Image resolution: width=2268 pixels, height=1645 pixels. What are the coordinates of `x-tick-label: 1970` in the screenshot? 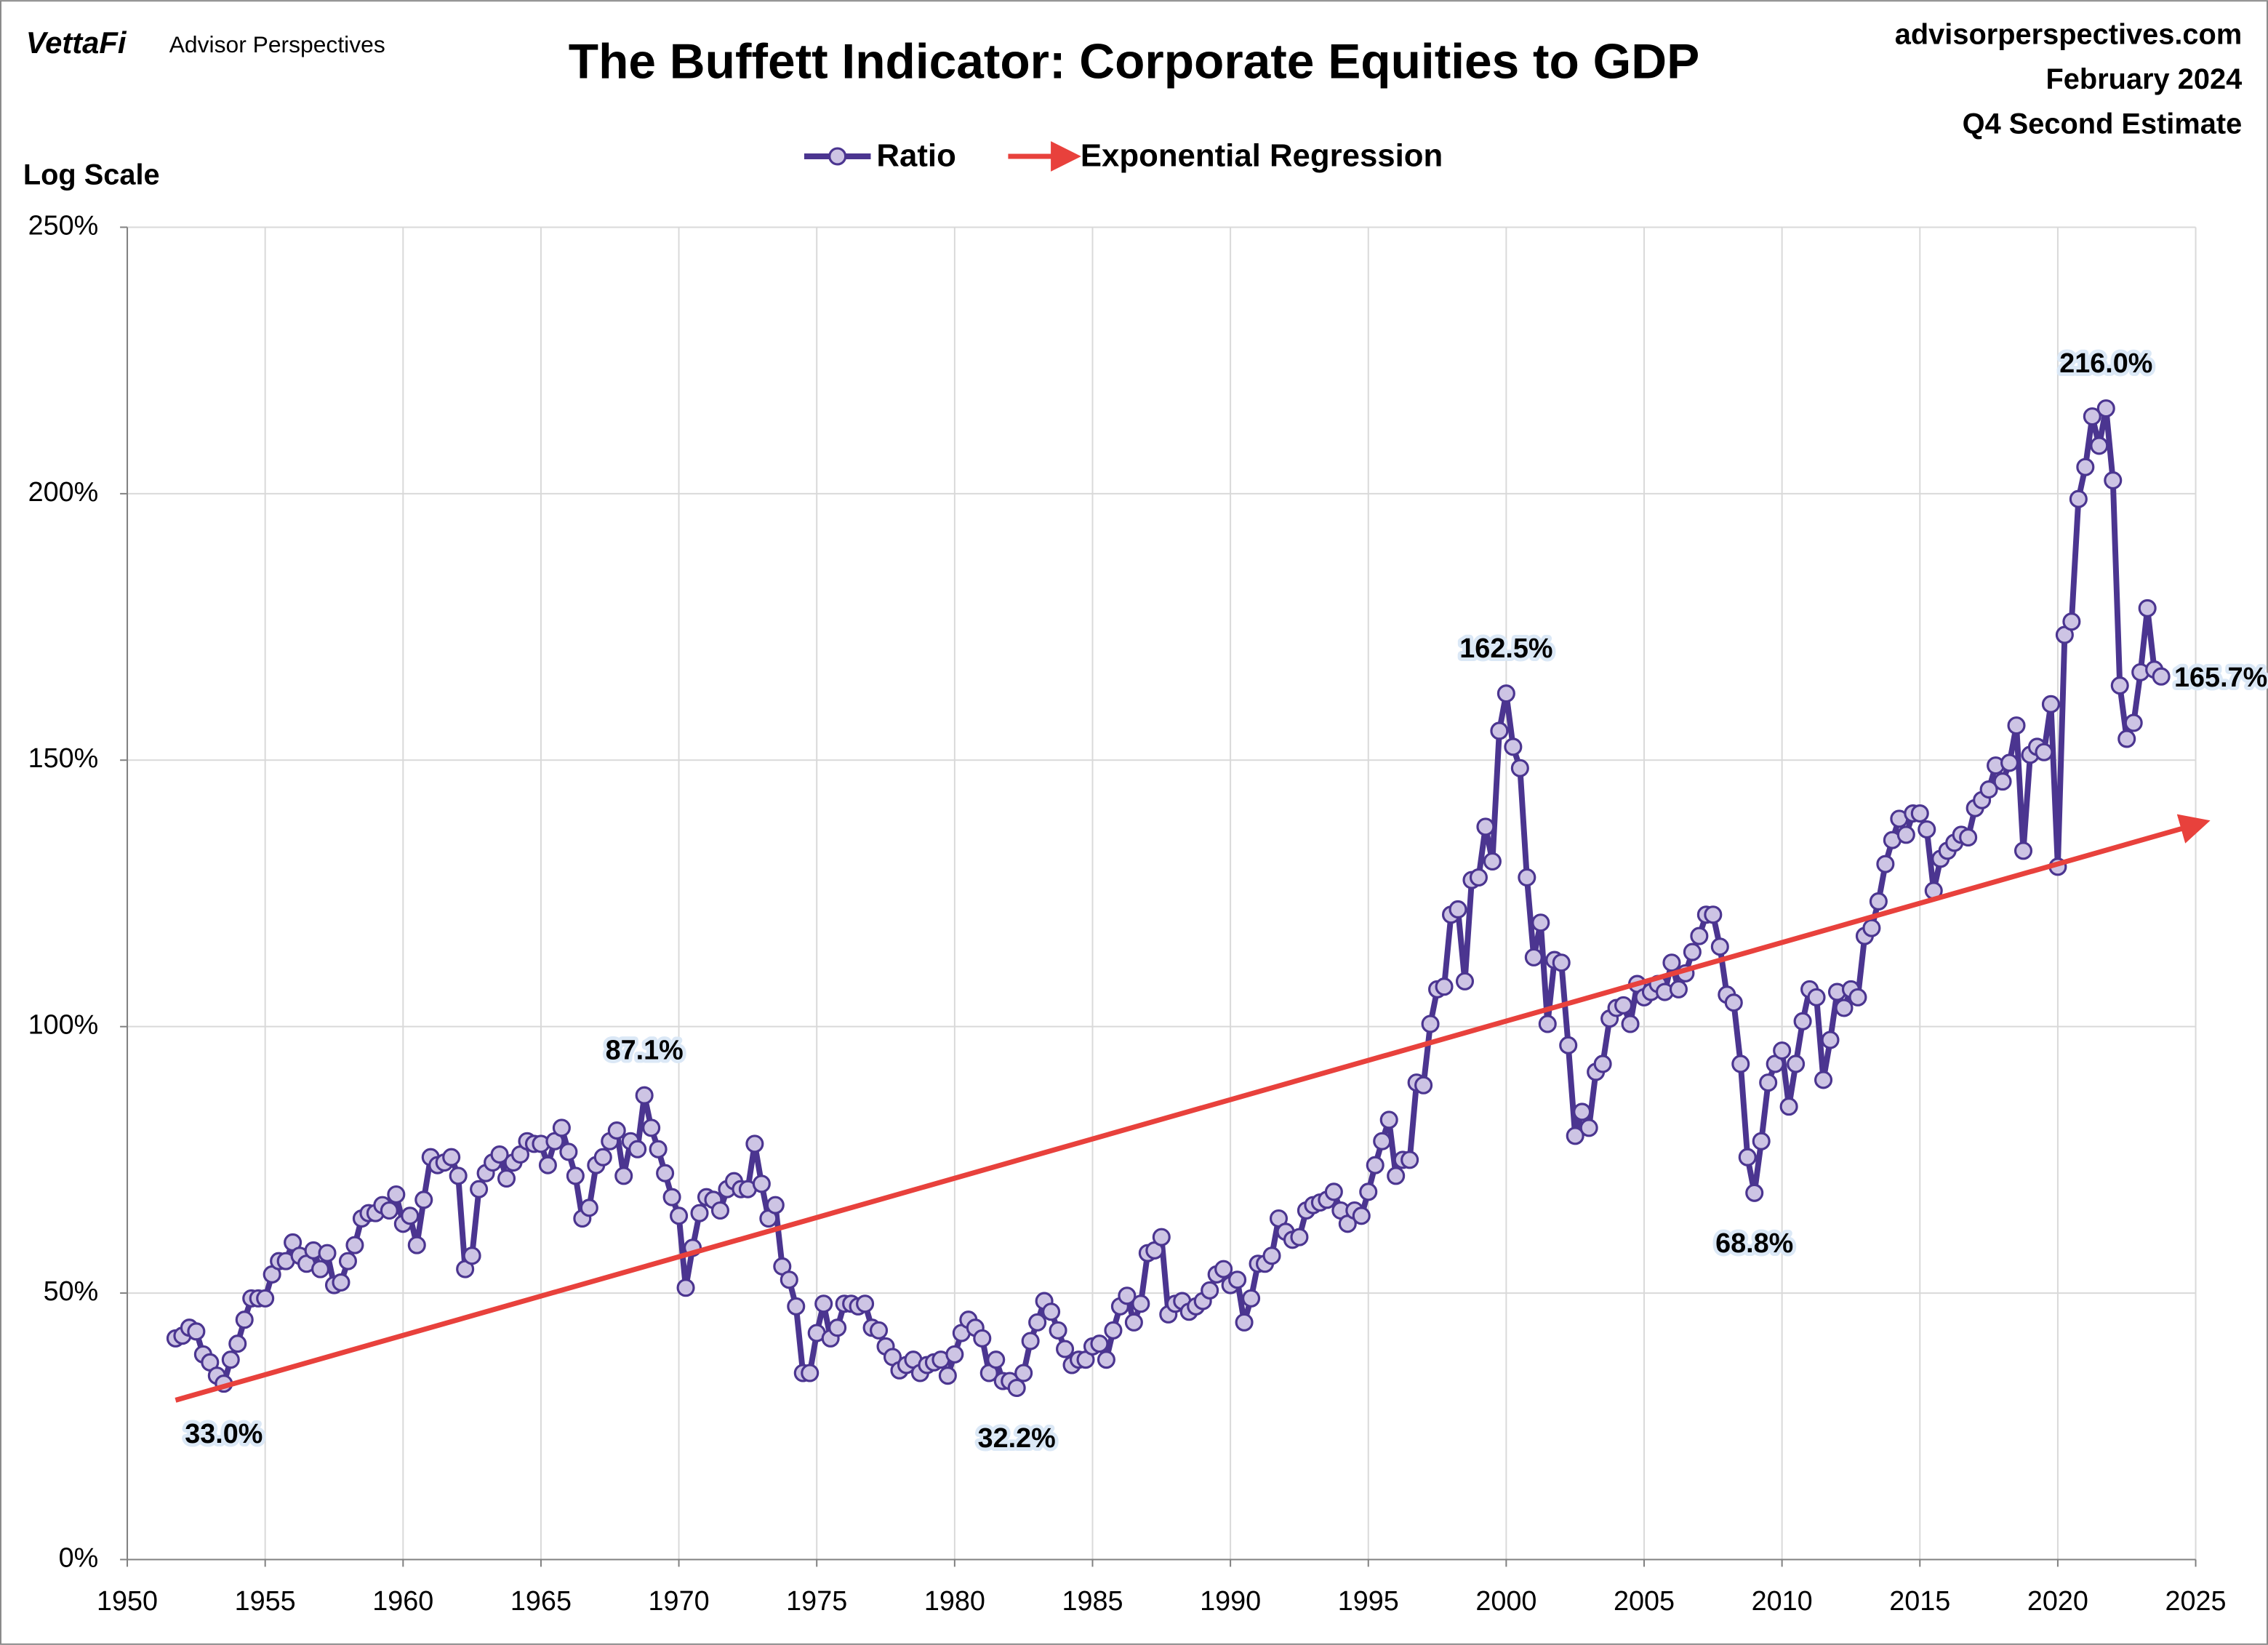 It's located at (679, 1601).